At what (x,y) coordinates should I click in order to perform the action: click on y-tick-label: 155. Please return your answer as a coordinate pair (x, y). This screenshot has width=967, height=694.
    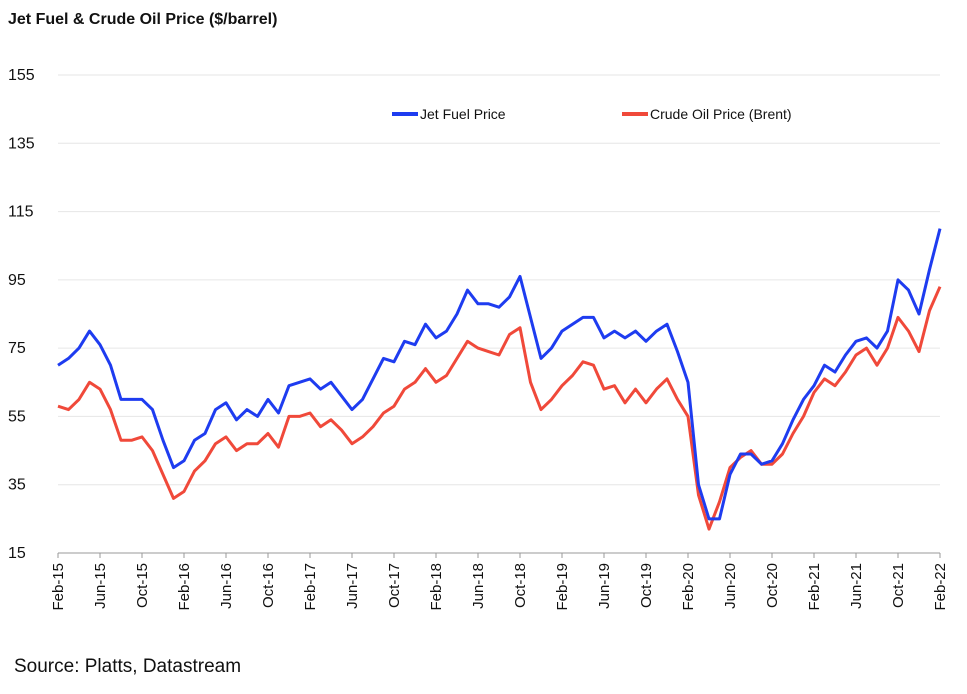
    Looking at the image, I should click on (21, 75).